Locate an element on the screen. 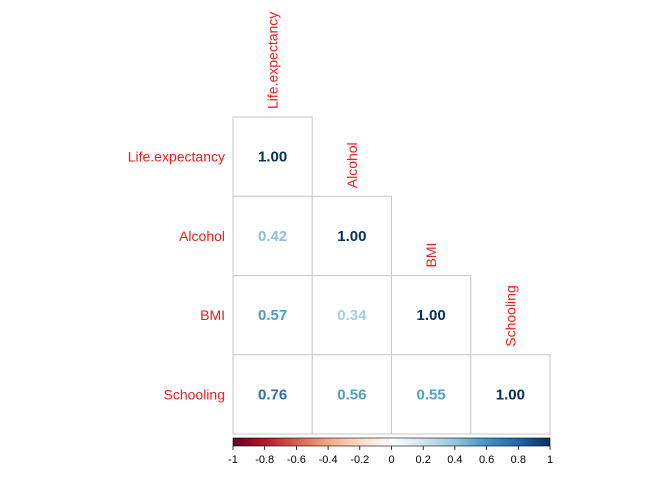 Image resolution: width=672 pixels, height=480 pixels. colorbar-tick-label: 0.8 is located at coordinates (518, 460).